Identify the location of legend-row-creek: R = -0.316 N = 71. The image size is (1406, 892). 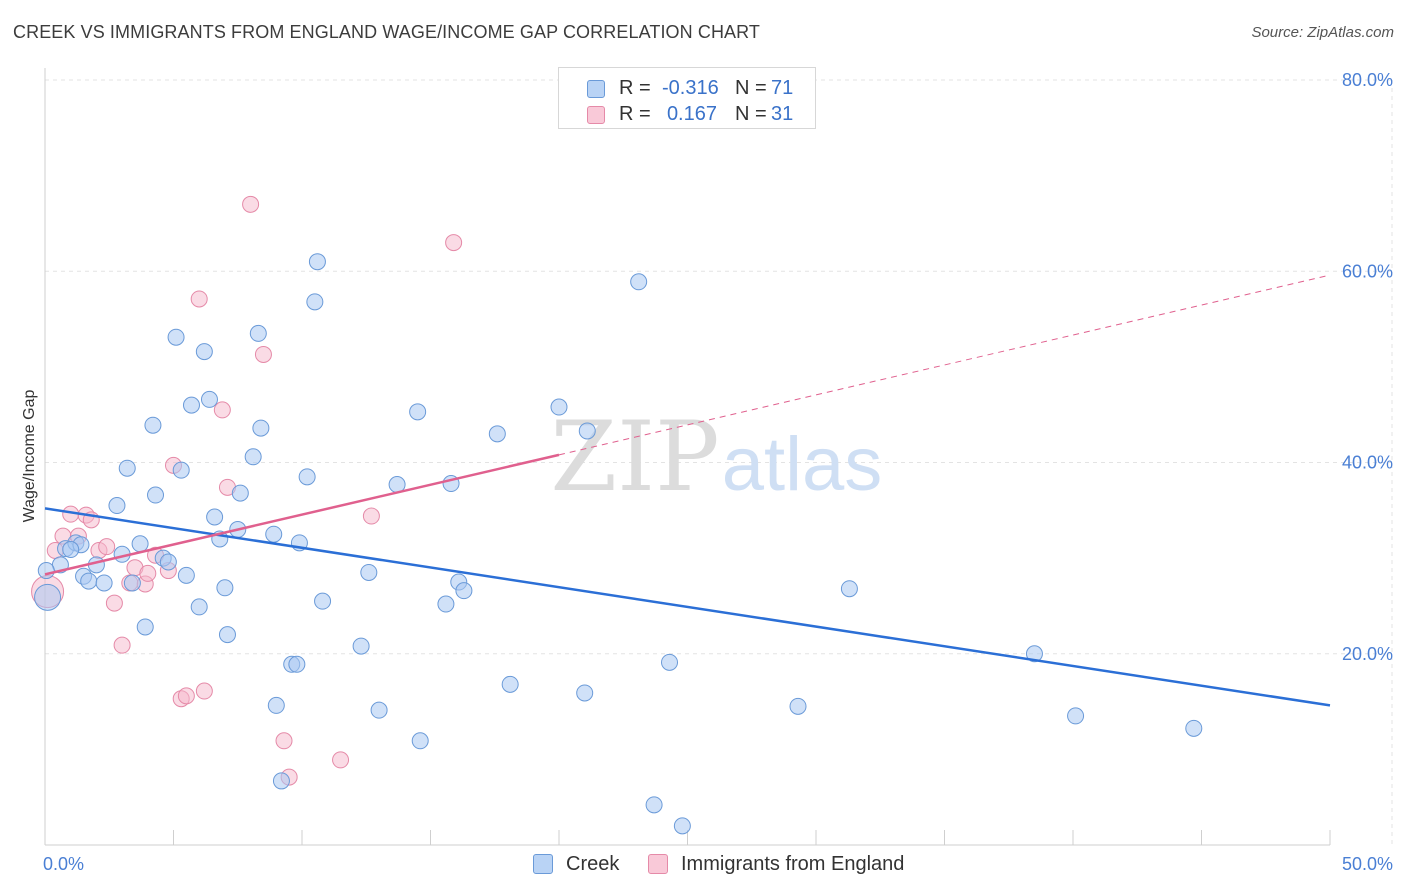
(687, 88).